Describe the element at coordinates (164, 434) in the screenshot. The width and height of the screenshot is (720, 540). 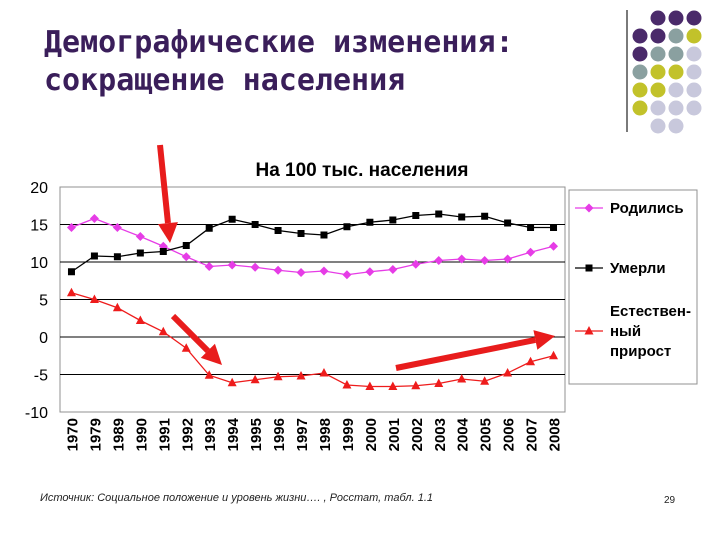
I see `x-tick-label: 1991` at that location.